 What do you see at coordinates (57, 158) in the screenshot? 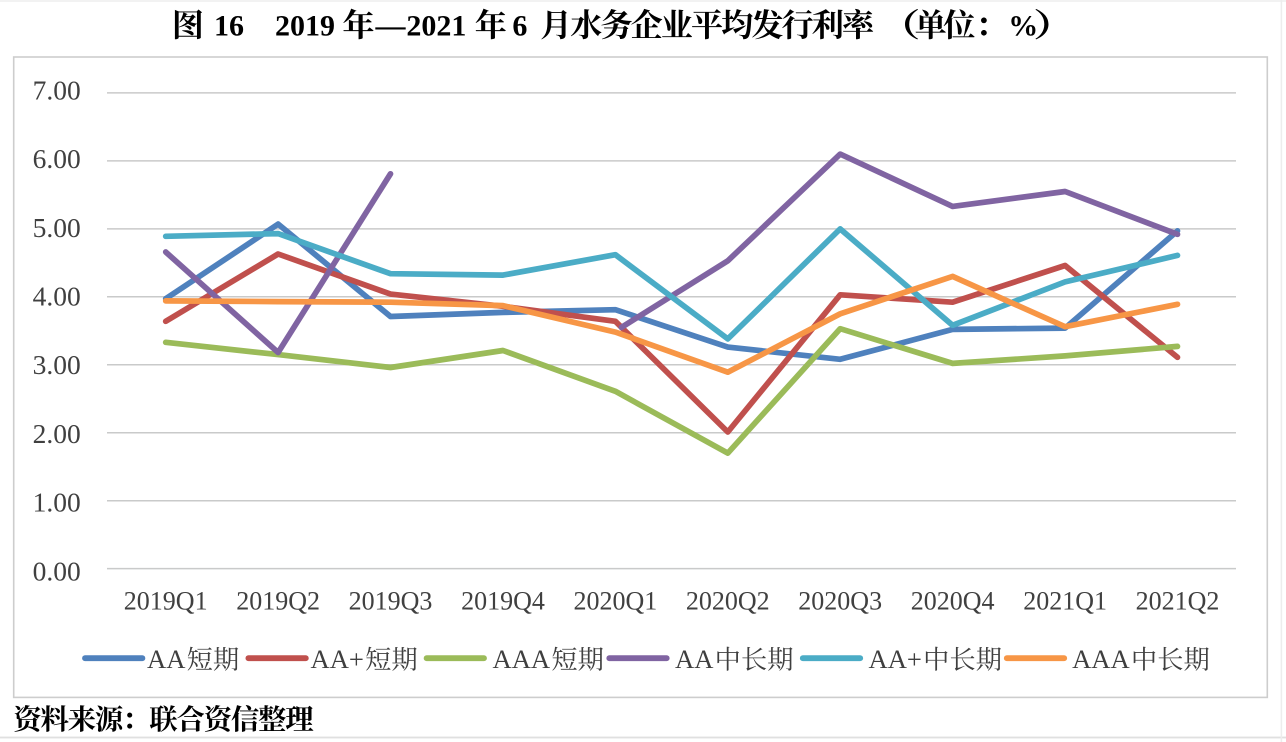
I see `svg-text: 6.00` at bounding box center [57, 158].